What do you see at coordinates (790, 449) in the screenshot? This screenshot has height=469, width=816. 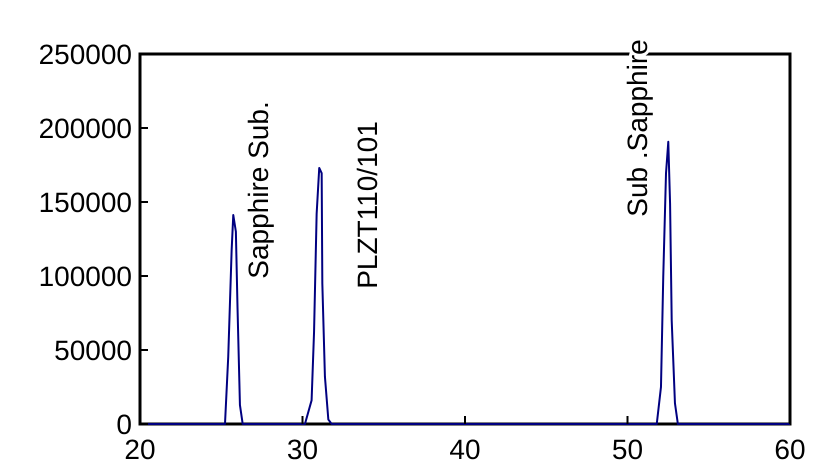 I see `x-tick-label: 60` at bounding box center [790, 449].